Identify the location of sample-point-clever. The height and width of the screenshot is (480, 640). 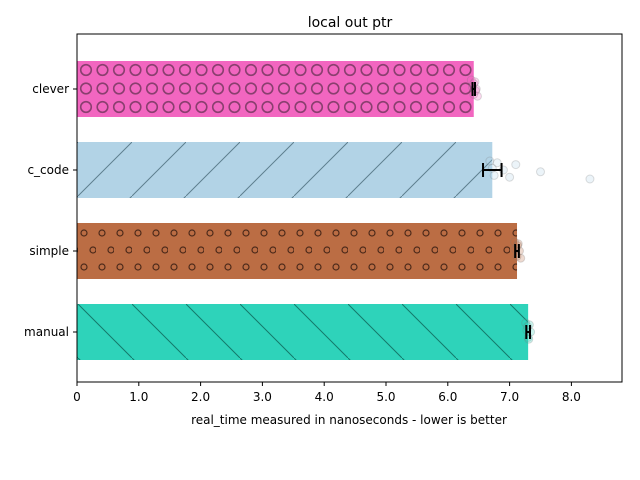
(474, 84).